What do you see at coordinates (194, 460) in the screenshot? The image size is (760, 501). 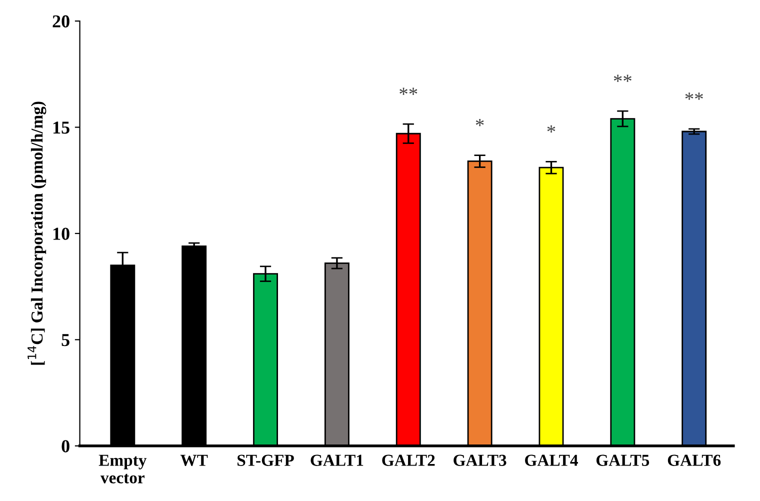 I see `x-tick-label: WT` at bounding box center [194, 460].